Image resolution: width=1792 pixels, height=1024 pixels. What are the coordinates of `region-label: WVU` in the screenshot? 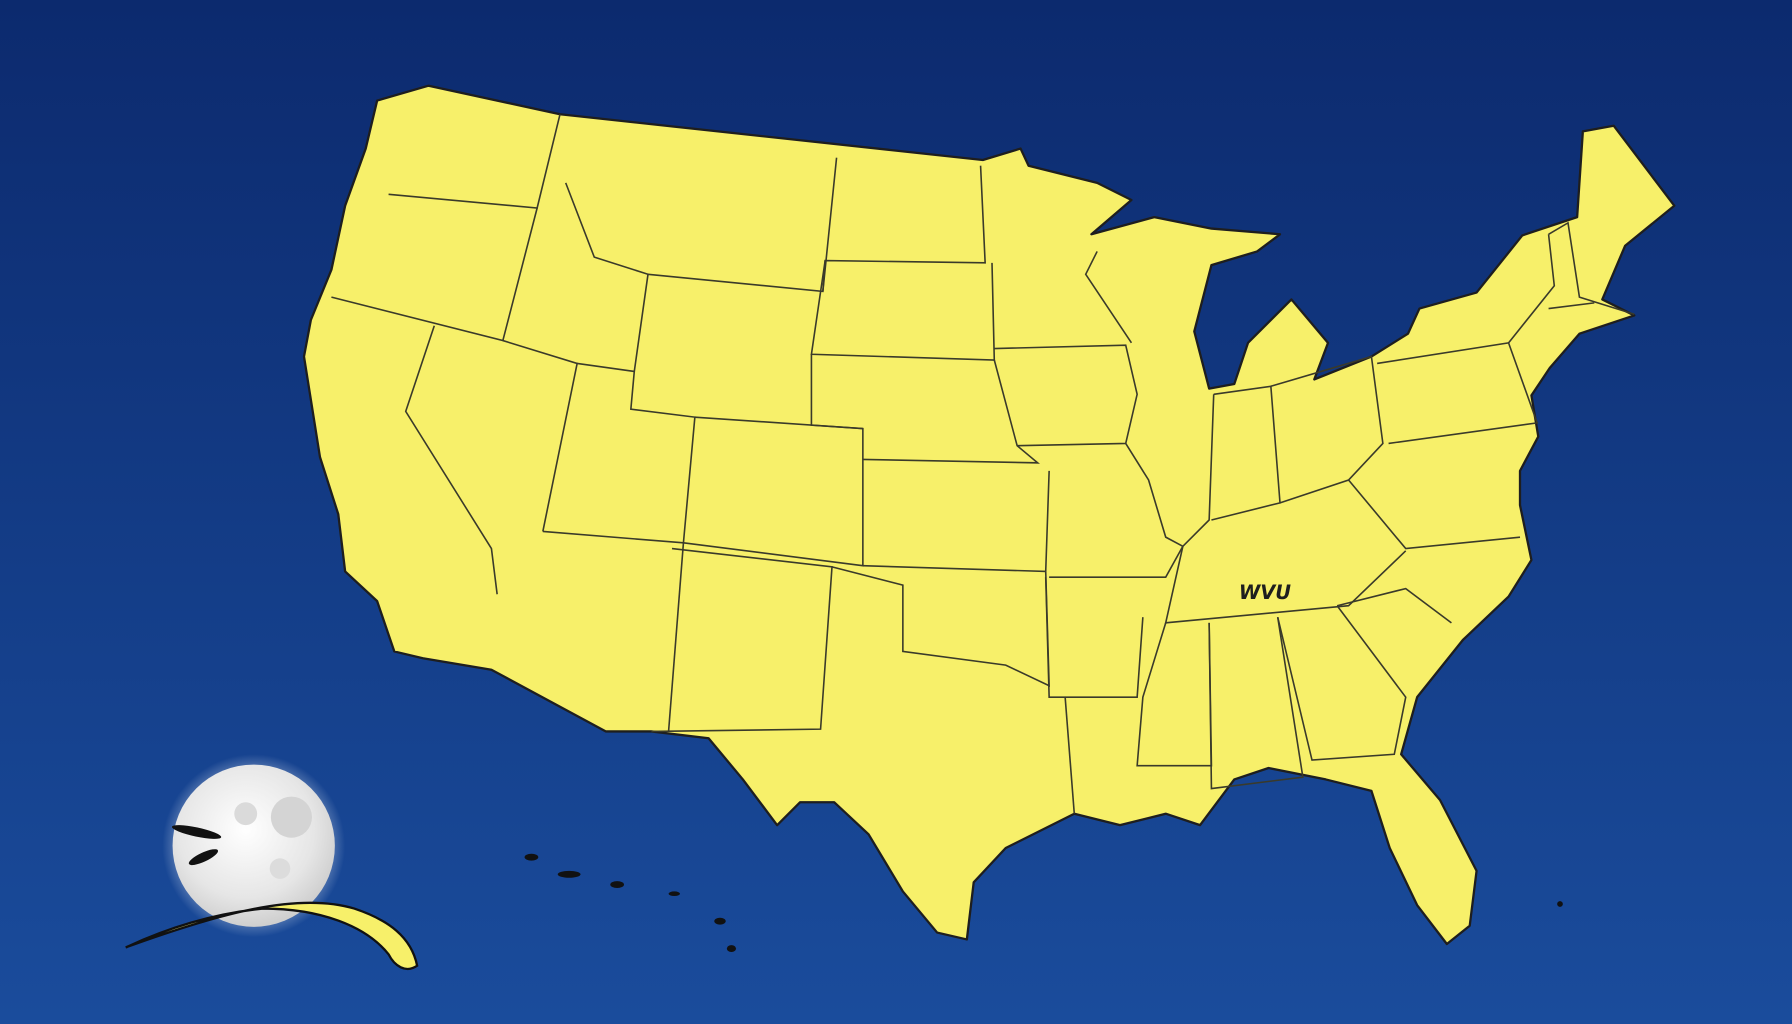 It's located at (1265, 592).